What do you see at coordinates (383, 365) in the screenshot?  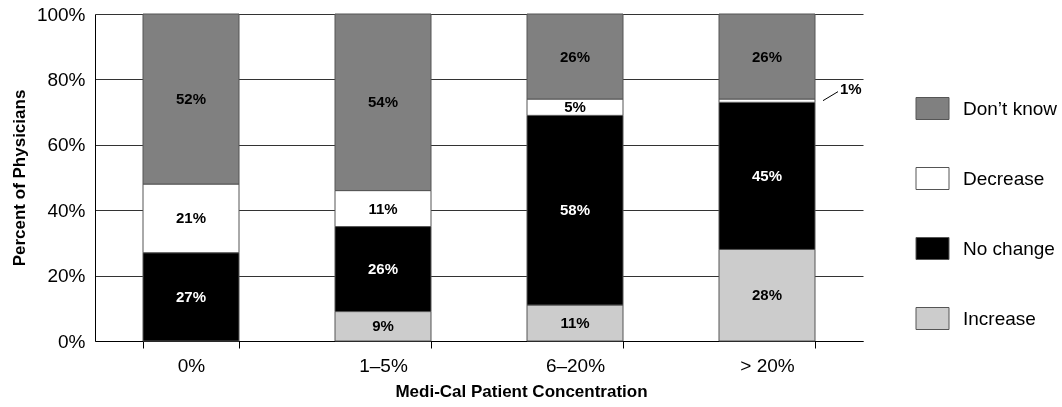 I see `x-tick-label: 1–5%` at bounding box center [383, 365].